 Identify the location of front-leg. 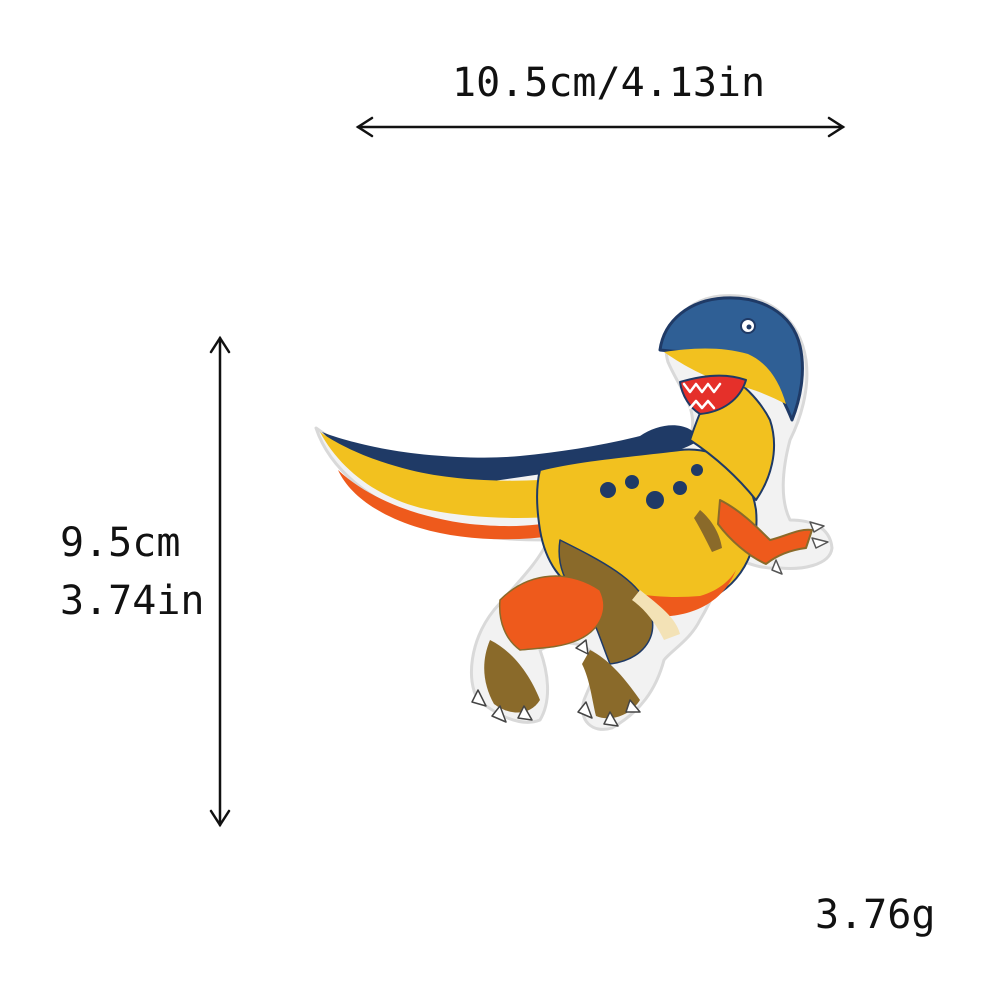
(551, 613).